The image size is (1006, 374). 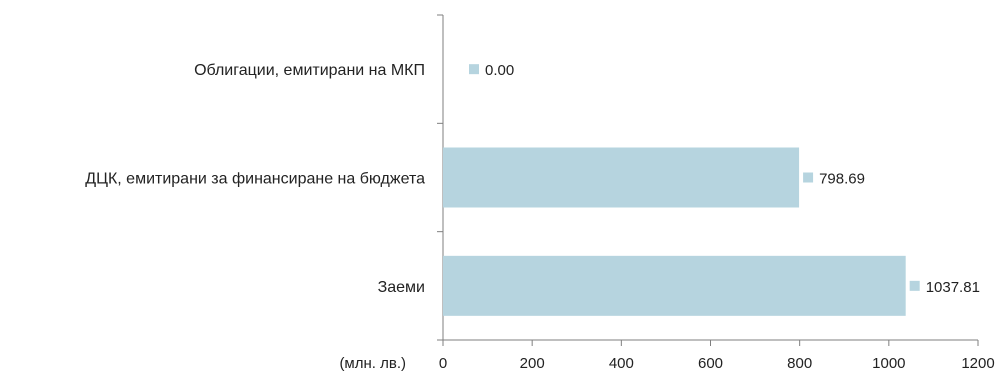 What do you see at coordinates (255, 179) in the screenshot?
I see `category-label: ДЦК, емитирани за финансиране на бюджета` at bounding box center [255, 179].